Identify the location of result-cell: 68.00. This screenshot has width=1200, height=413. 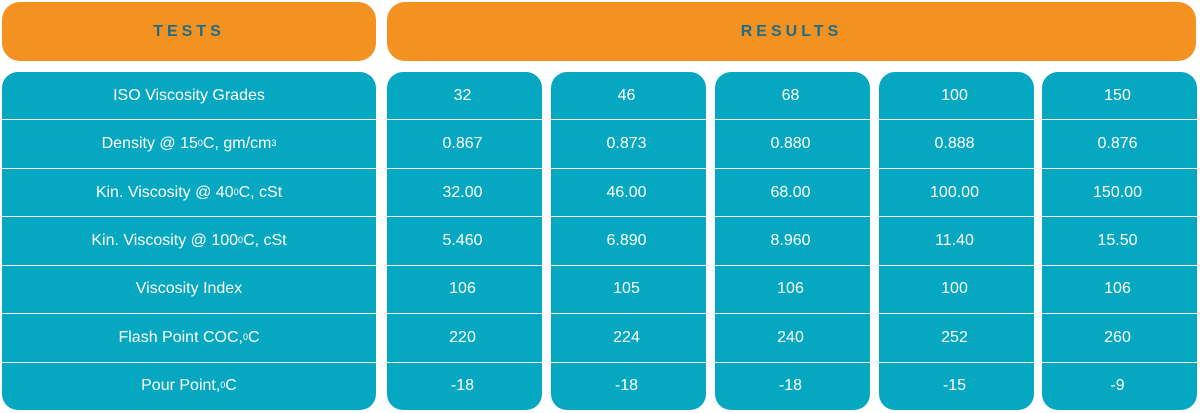
(792, 191).